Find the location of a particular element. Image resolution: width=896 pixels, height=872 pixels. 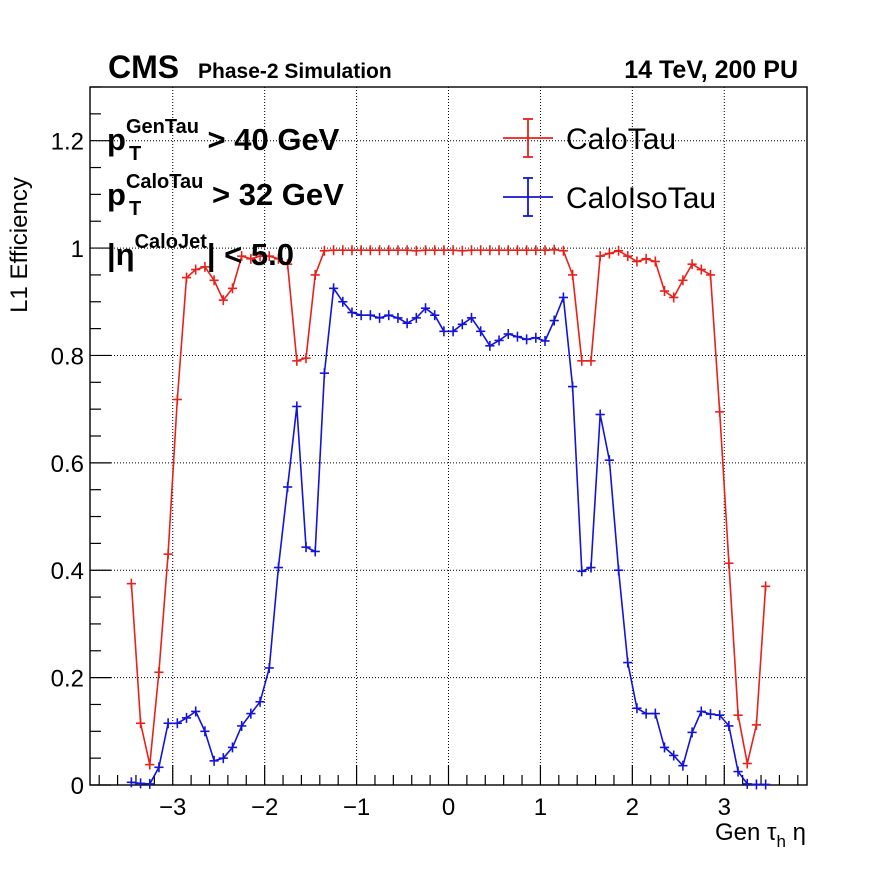

x-tick-label: −3 is located at coordinates (172, 807).